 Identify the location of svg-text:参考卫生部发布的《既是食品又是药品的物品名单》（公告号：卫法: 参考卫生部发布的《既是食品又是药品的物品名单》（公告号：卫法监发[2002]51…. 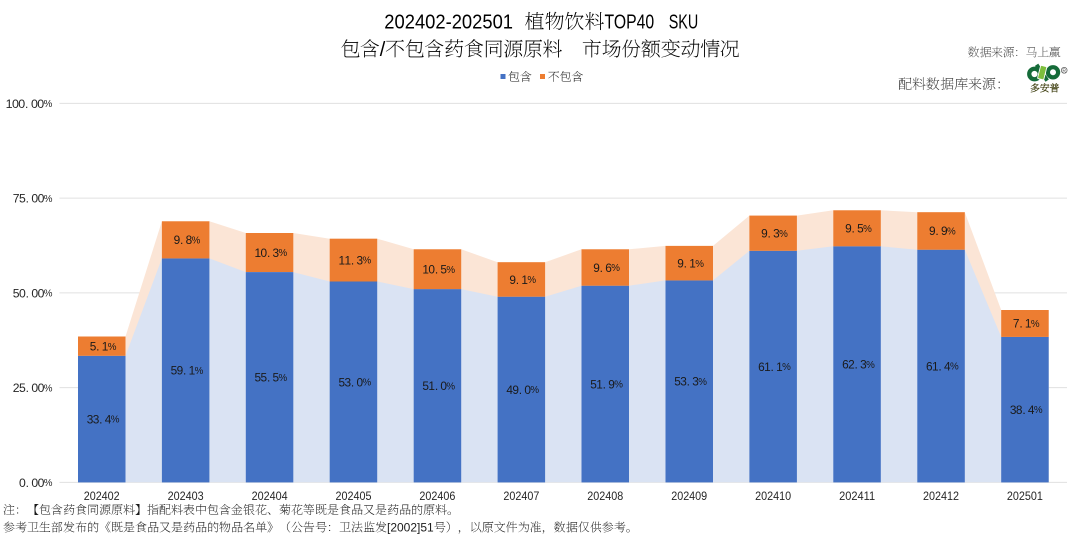
(320, 528).